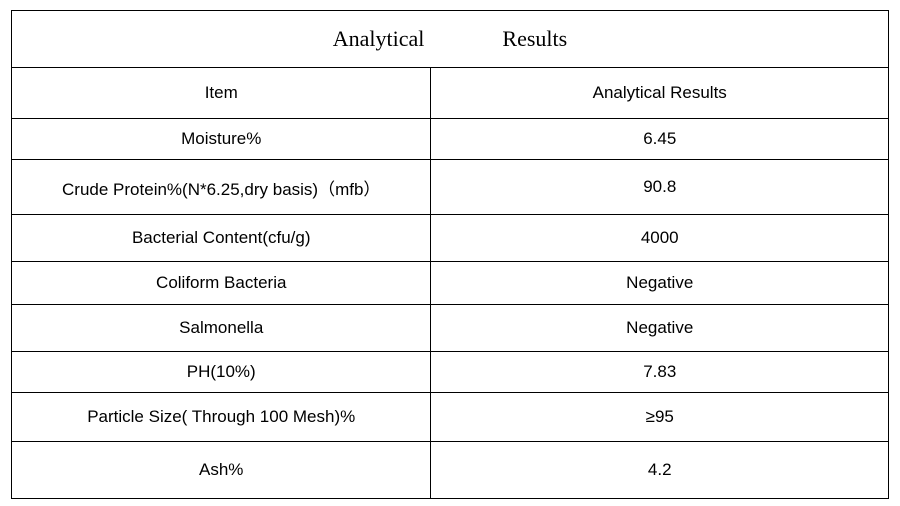 This screenshot has height=506, width=900. I want to click on title-row: Analytical Results, so click(450, 39).